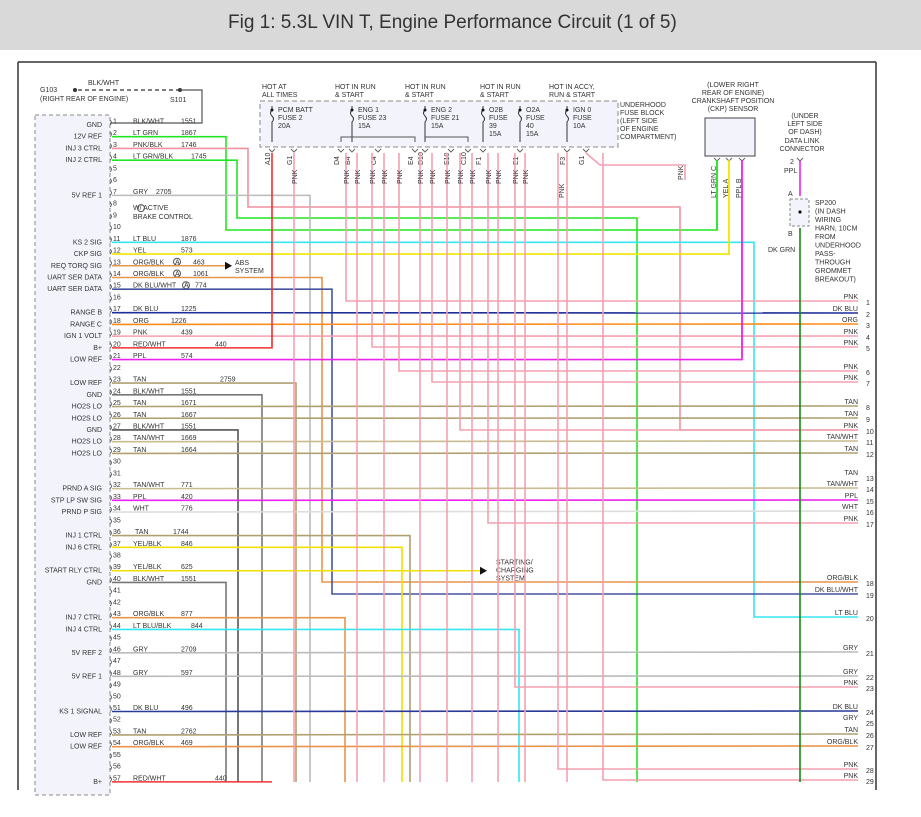  What do you see at coordinates (110, 497) in the screenshot?
I see `pin-33-terminal-icon` at bounding box center [110, 497].